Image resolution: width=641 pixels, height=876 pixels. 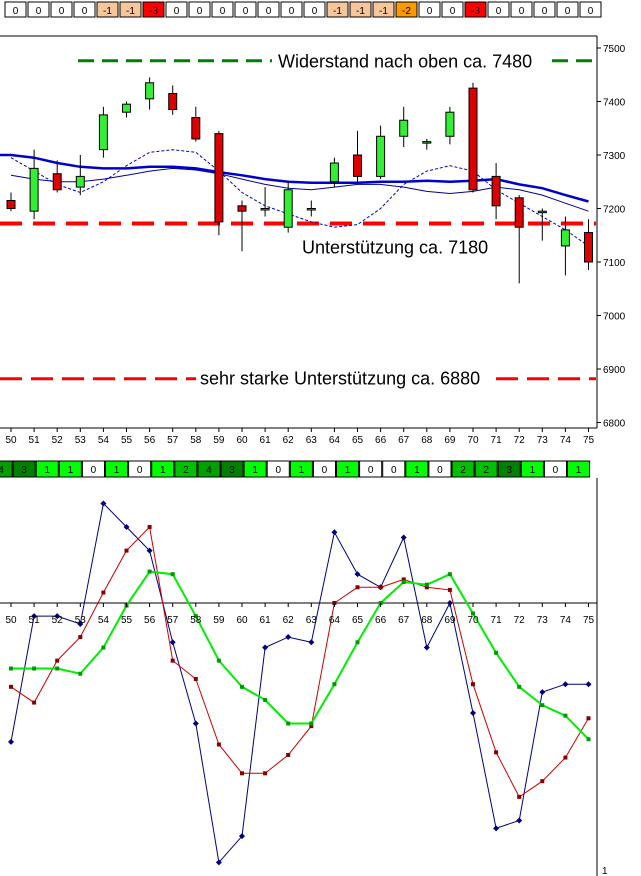 I want to click on x-tick-label: 68, so click(x=427, y=440).